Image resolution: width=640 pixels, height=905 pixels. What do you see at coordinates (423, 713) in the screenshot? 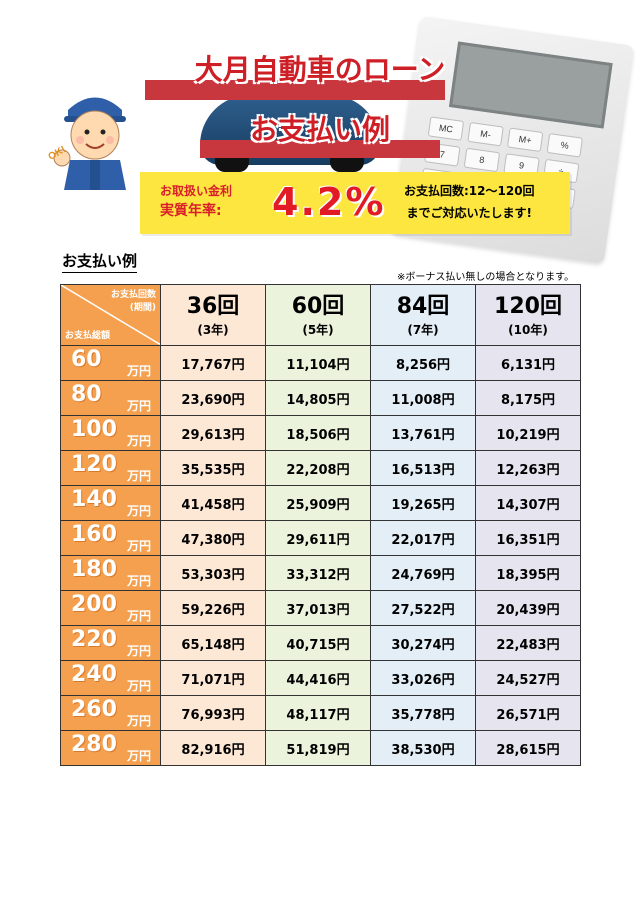
I see `monthly-payment-cell: 35,778円` at bounding box center [423, 713].